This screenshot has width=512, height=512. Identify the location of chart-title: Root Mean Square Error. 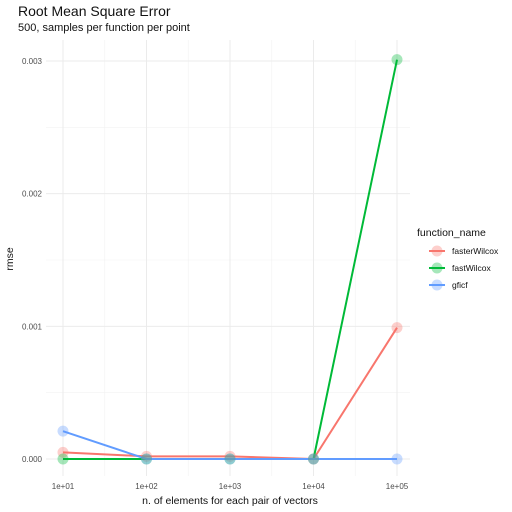
(94, 11).